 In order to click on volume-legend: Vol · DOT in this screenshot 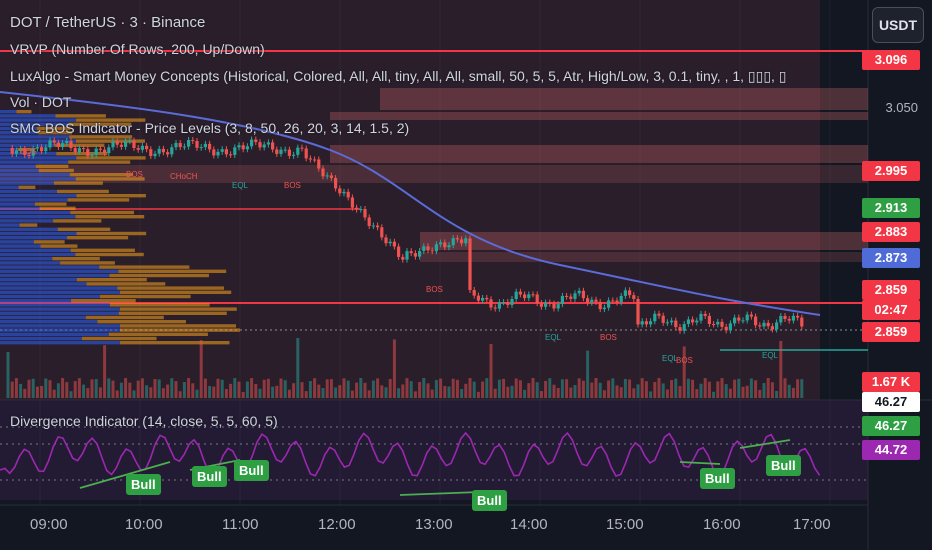, I will do `click(41, 102)`.